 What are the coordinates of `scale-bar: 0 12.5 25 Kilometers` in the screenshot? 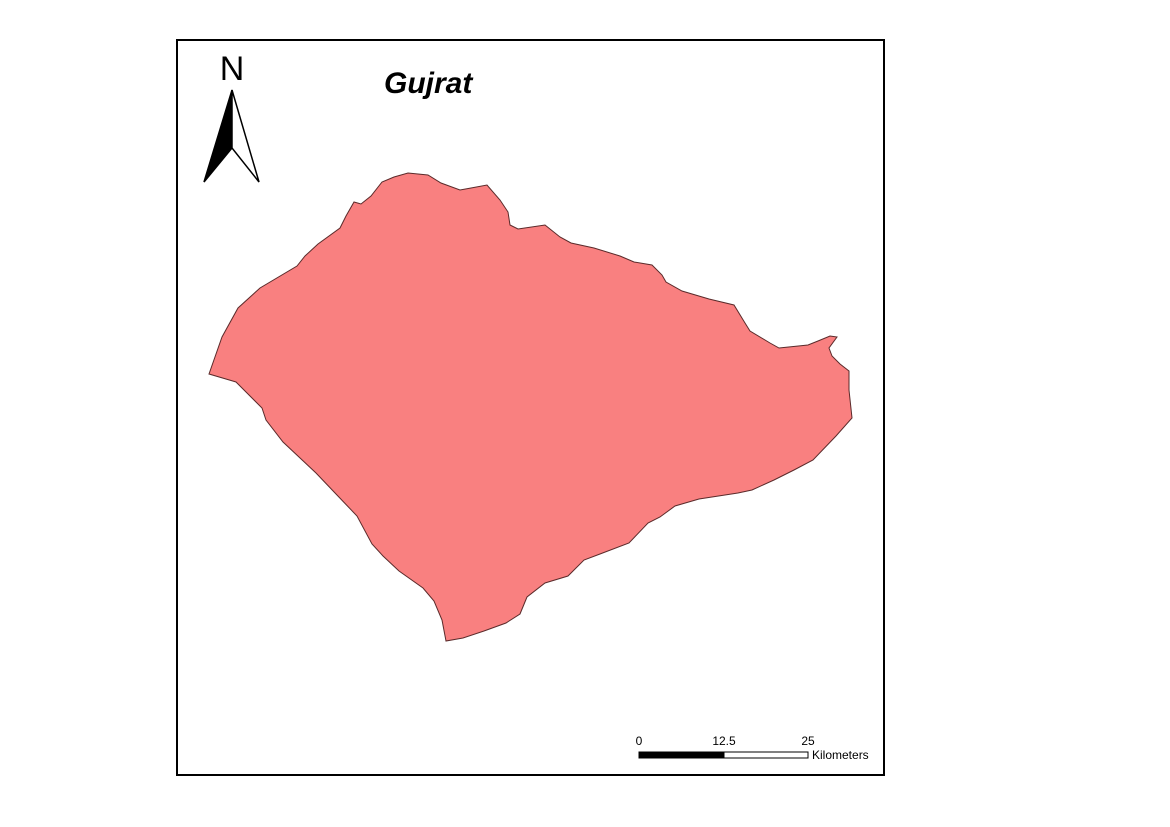 It's located at (752, 748).